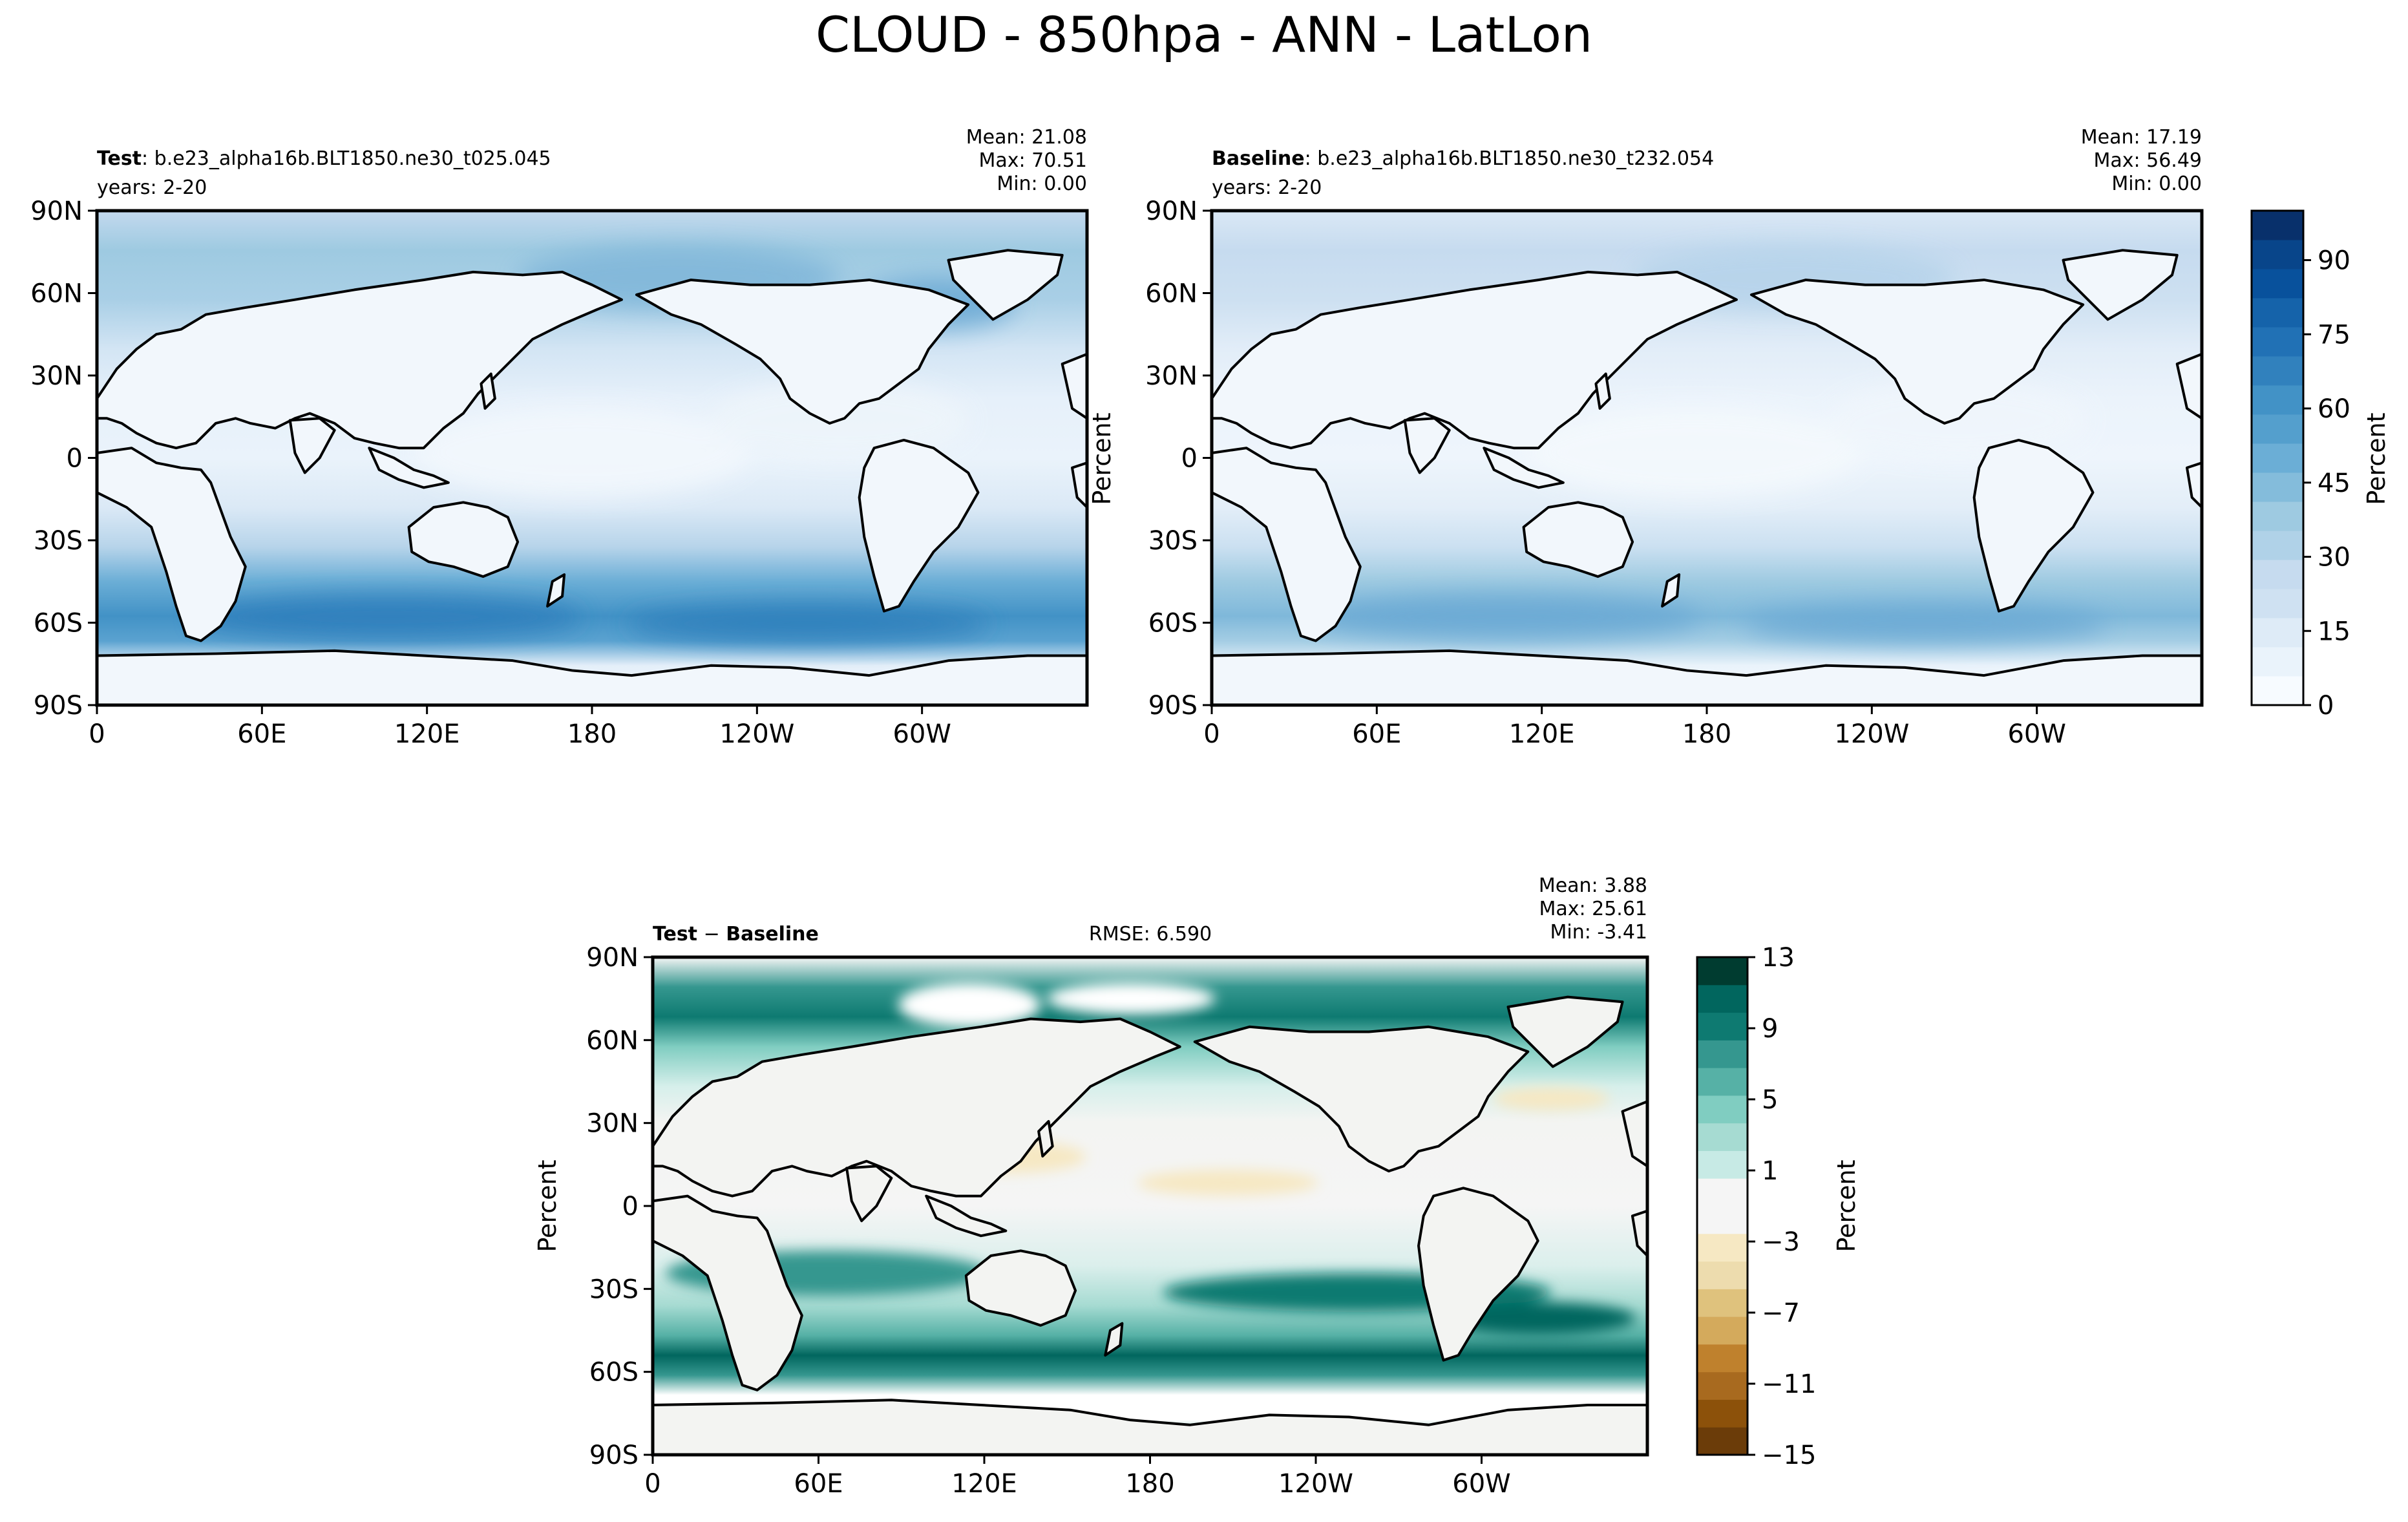 The width and height of the screenshot is (2408, 1522). What do you see at coordinates (1204, 34) in the screenshot?
I see `figure-title: CLOUD - 850hpa - ANN - LatLon` at bounding box center [1204, 34].